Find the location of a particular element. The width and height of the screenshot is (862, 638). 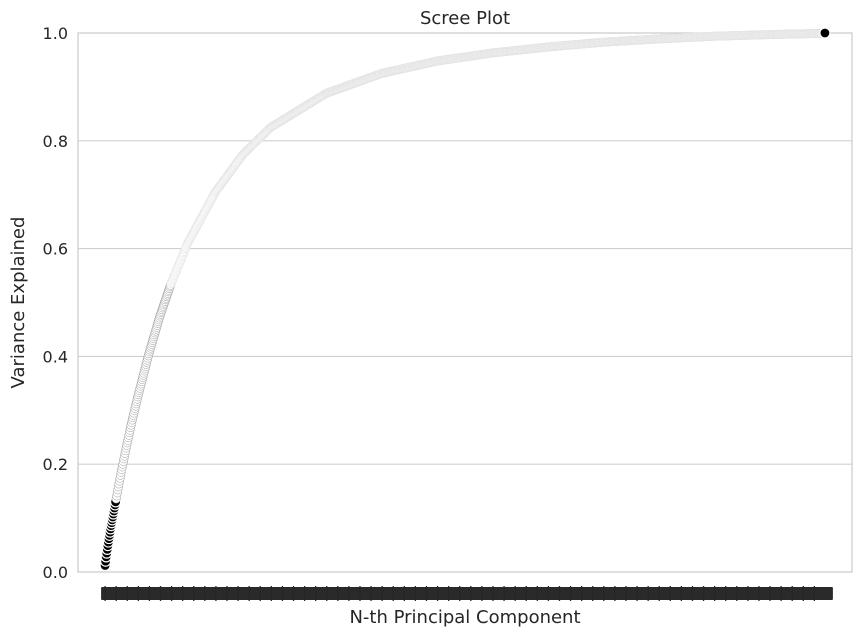

data-point is located at coordinates (825, 33).